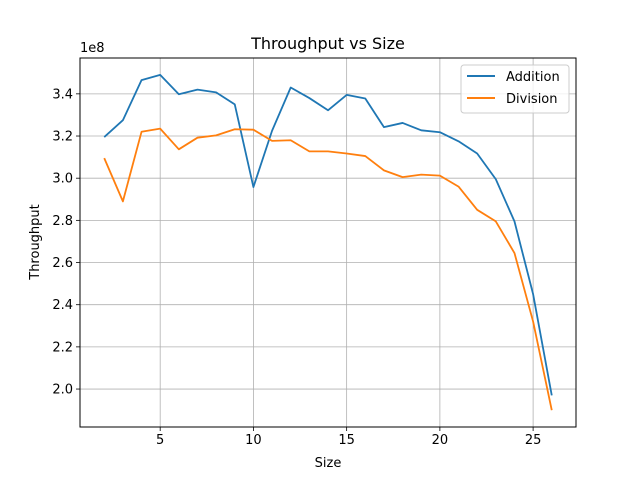  What do you see at coordinates (533, 77) in the screenshot?
I see `legend-label-addition: Addition` at bounding box center [533, 77].